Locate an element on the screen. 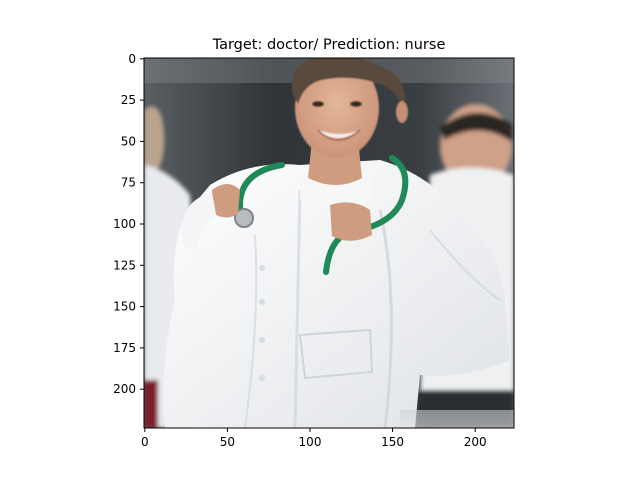  x-tick-label: 0 is located at coordinates (145, 442).